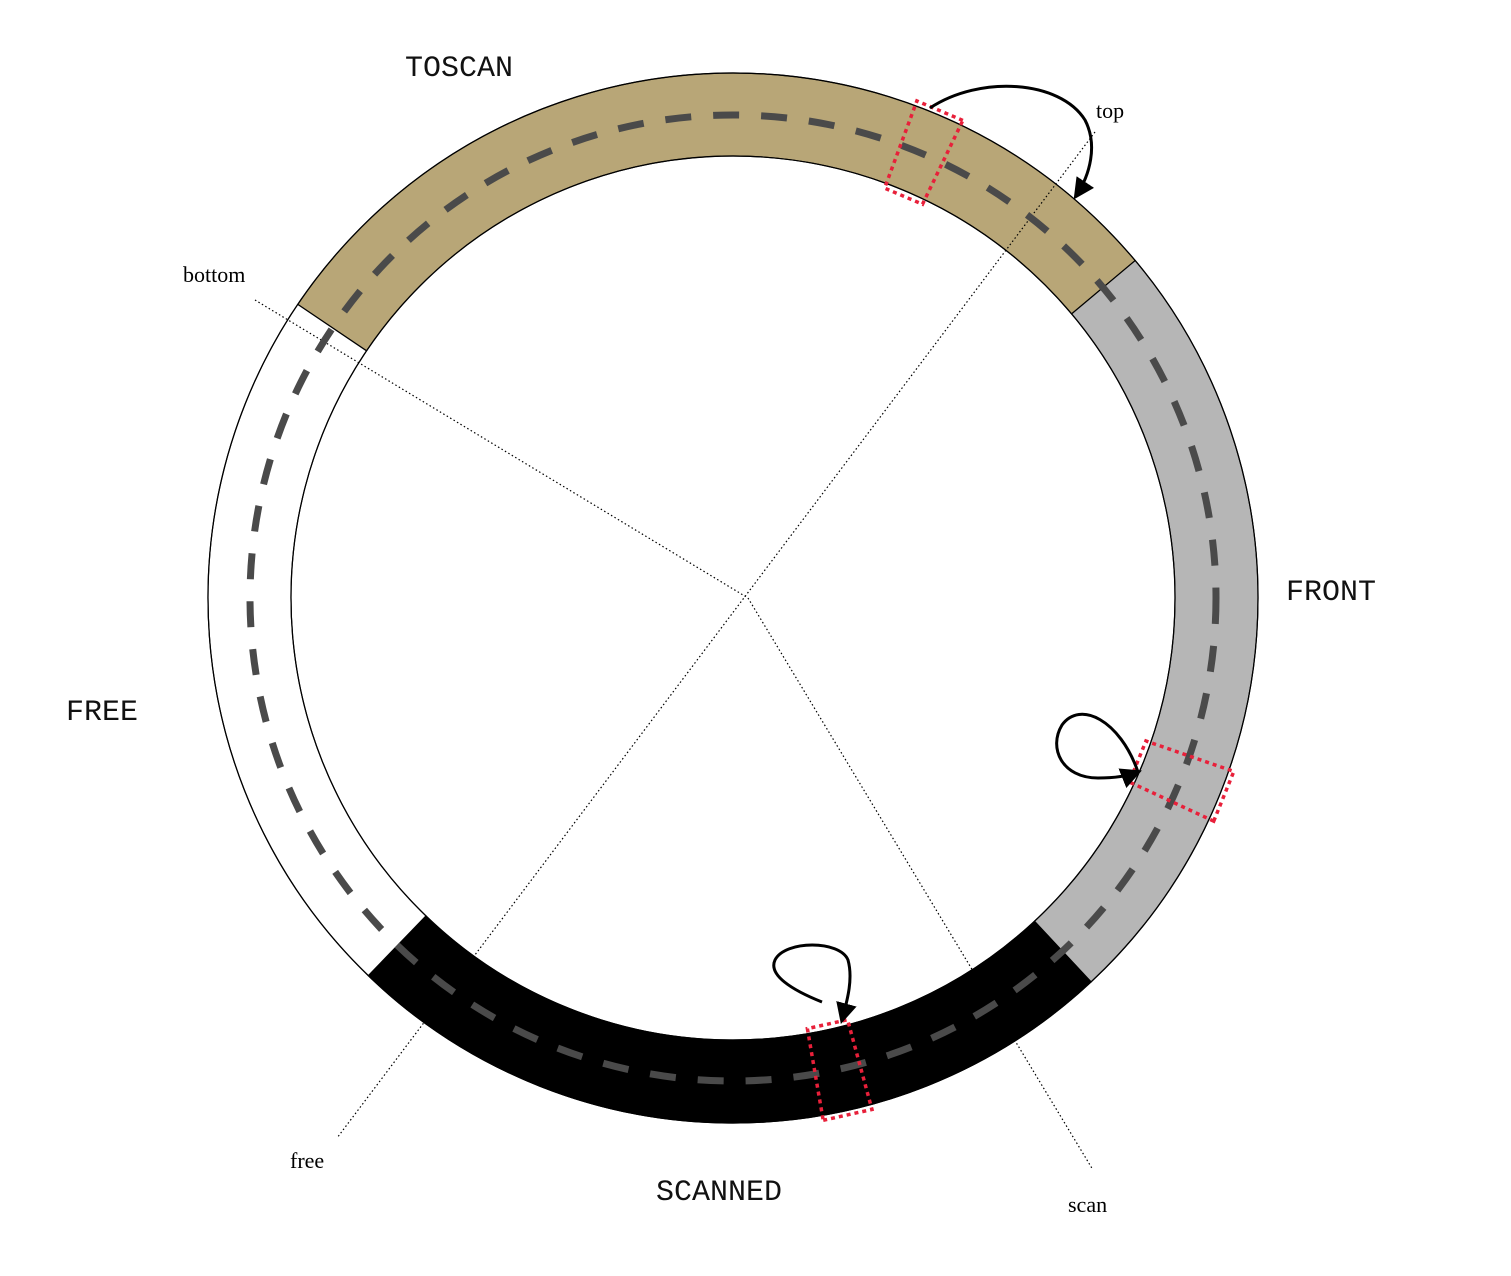 This screenshot has width=1511, height=1276. I want to click on free-label: FREE, so click(102, 713).